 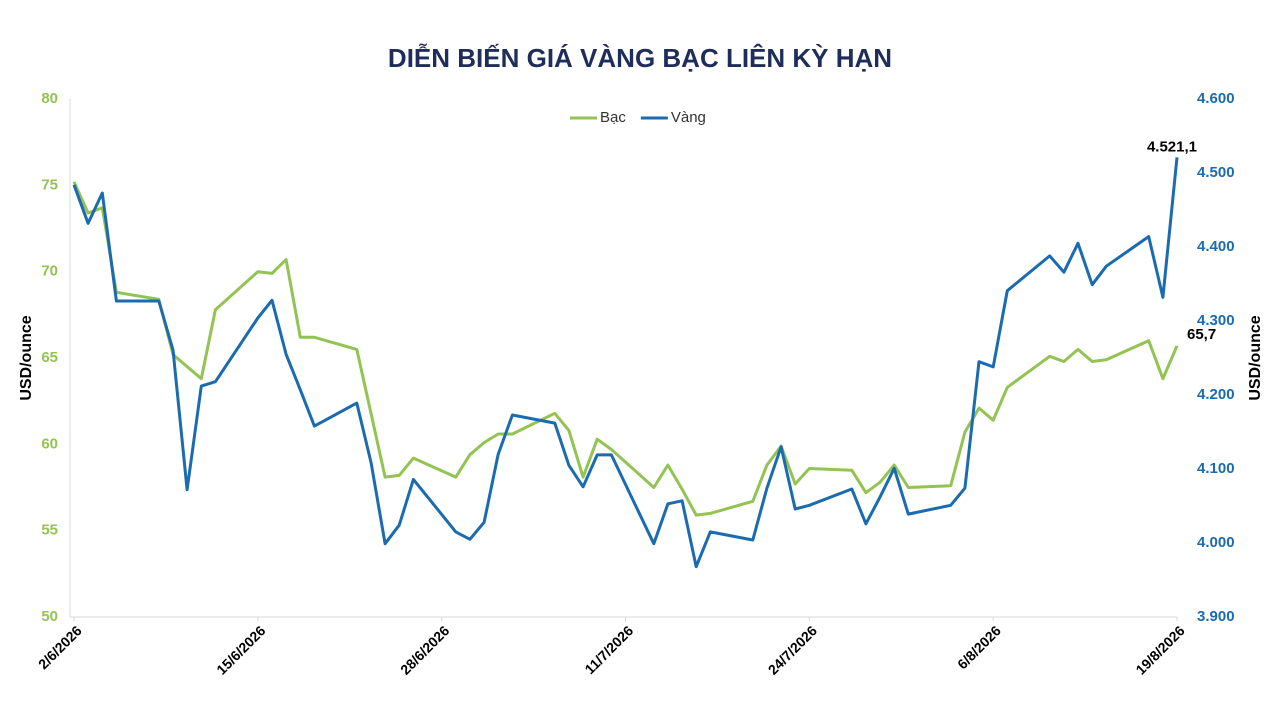 What do you see at coordinates (49, 98) in the screenshot?
I see `y-tick-label: 80` at bounding box center [49, 98].